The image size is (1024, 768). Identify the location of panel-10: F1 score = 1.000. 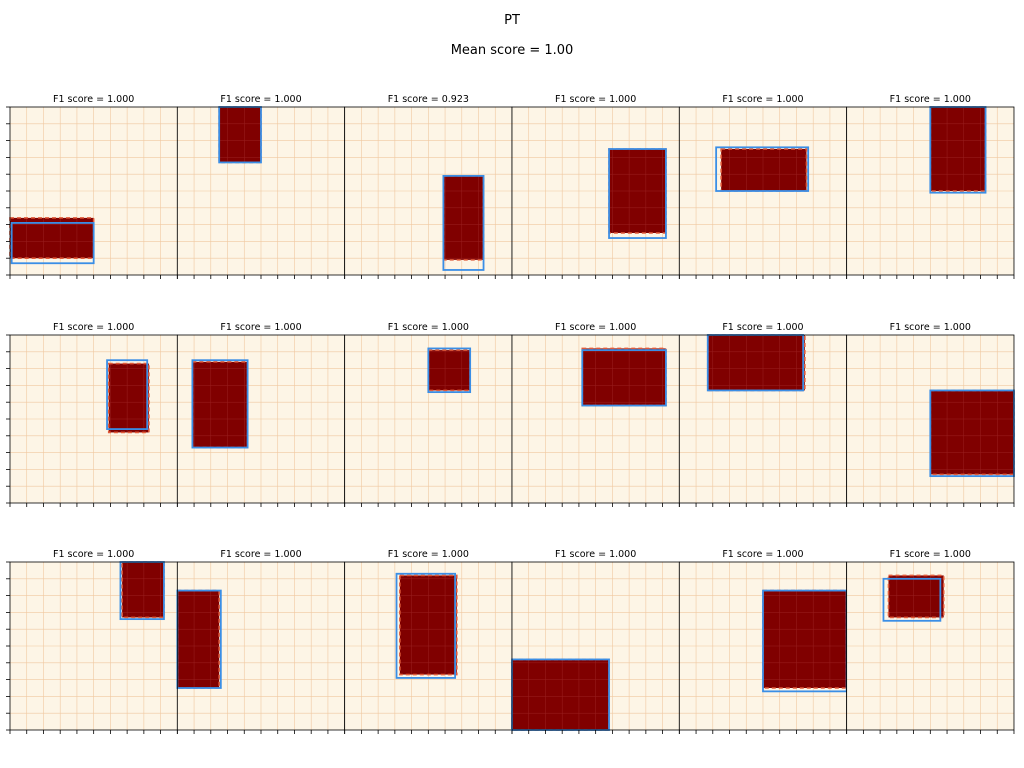
(595, 414).